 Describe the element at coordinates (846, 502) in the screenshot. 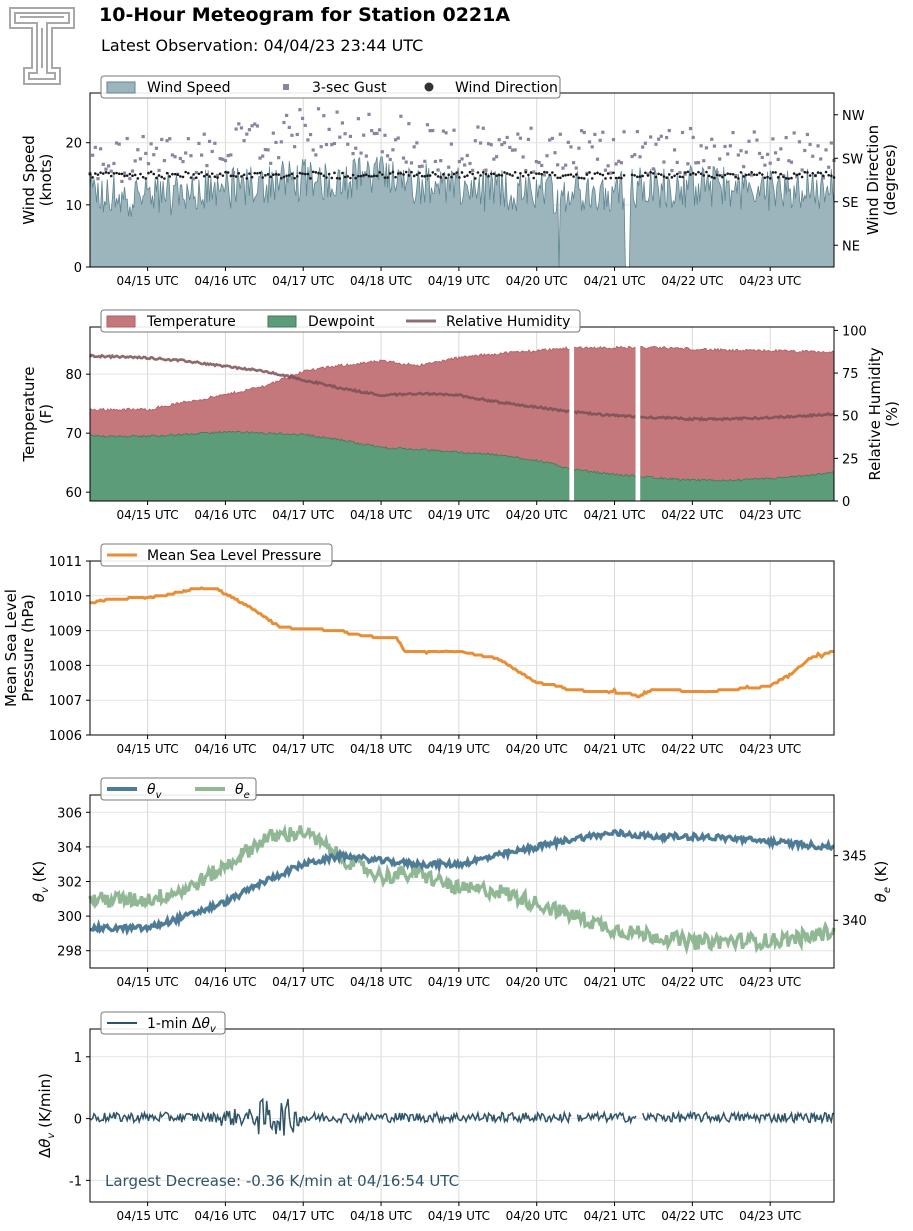

I see `y2-tick-label: 0` at that location.